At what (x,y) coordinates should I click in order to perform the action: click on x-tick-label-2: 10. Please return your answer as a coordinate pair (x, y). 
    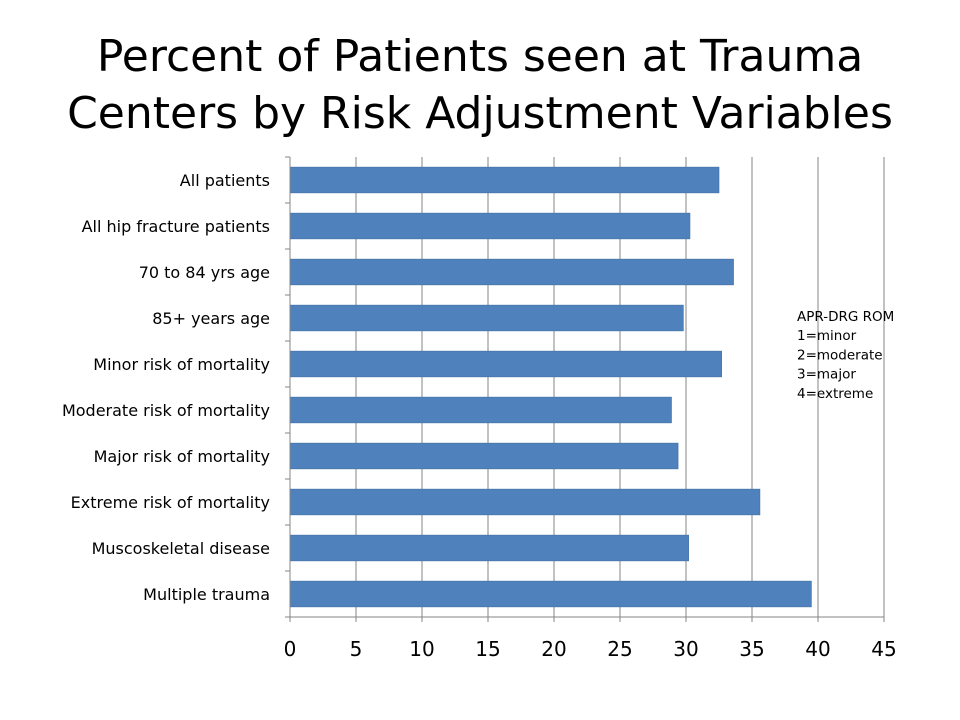
    Looking at the image, I should click on (421, 649).